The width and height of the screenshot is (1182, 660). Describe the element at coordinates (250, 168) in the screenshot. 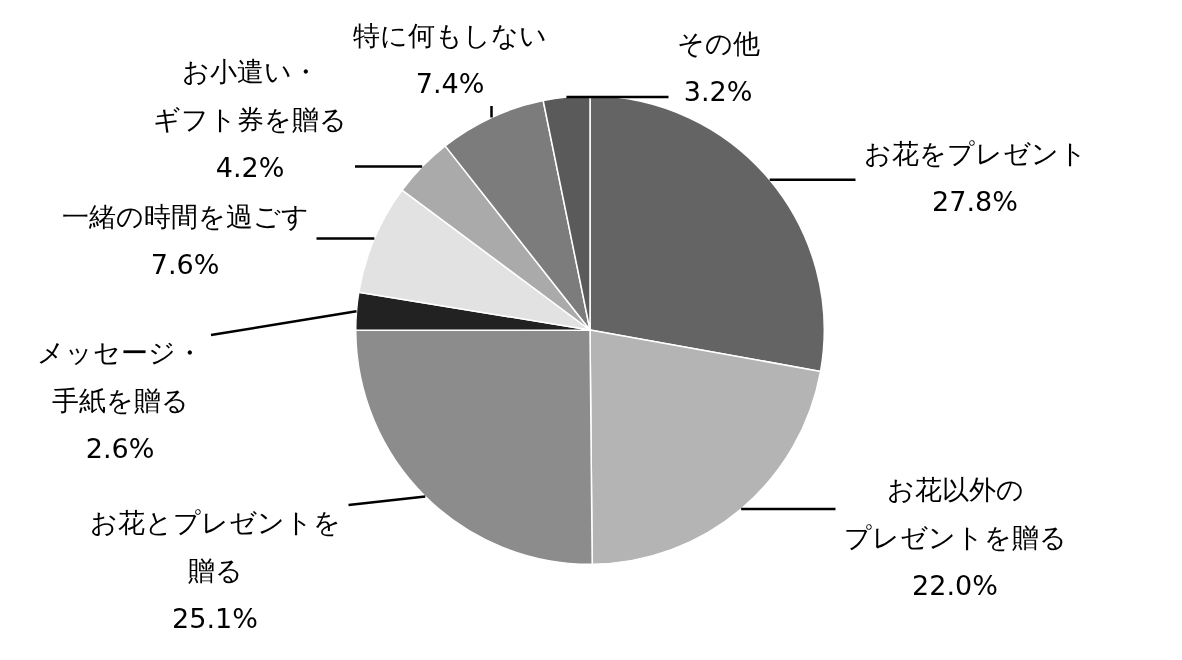

I see `data-label: 4.2%` at that location.